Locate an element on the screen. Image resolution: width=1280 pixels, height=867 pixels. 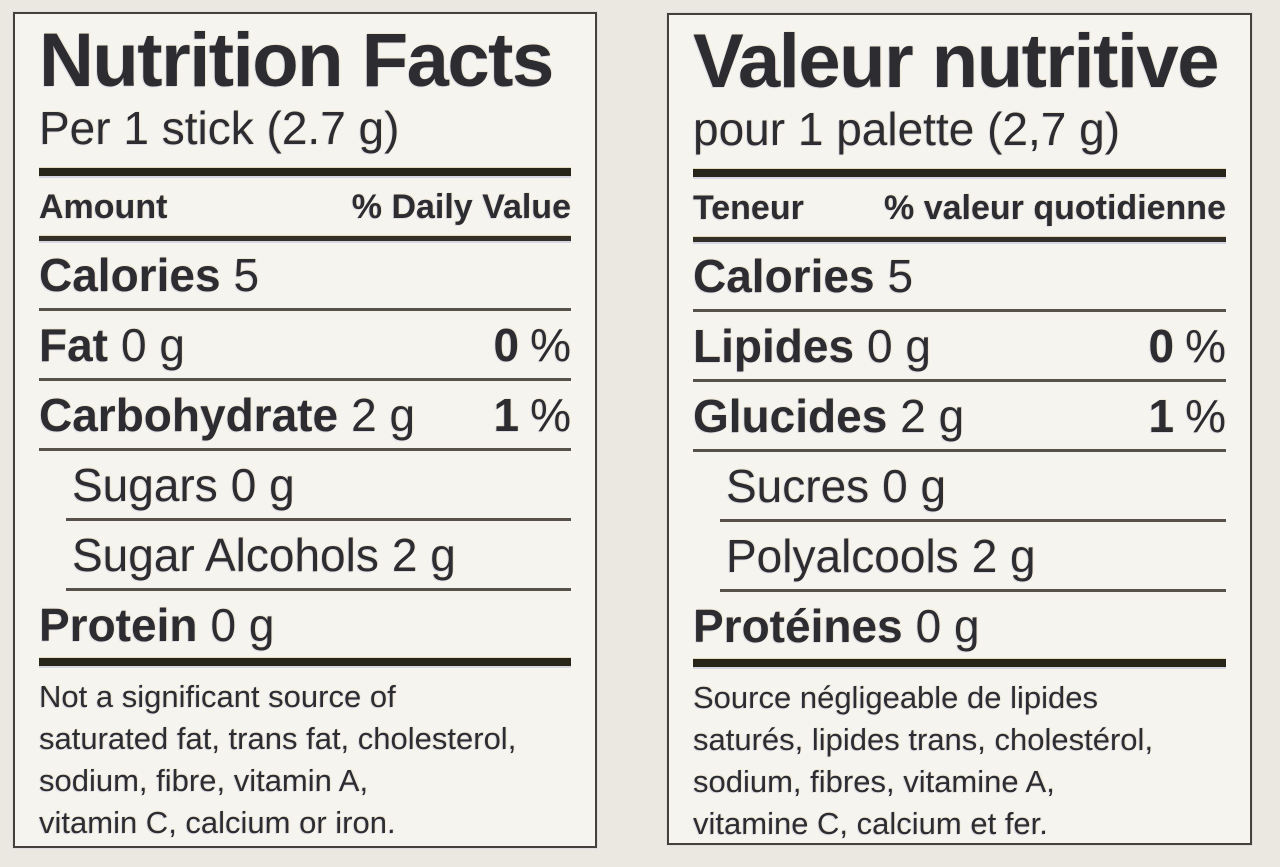
footnote-line: vitamin C, calcium or iron. is located at coordinates (217, 822).